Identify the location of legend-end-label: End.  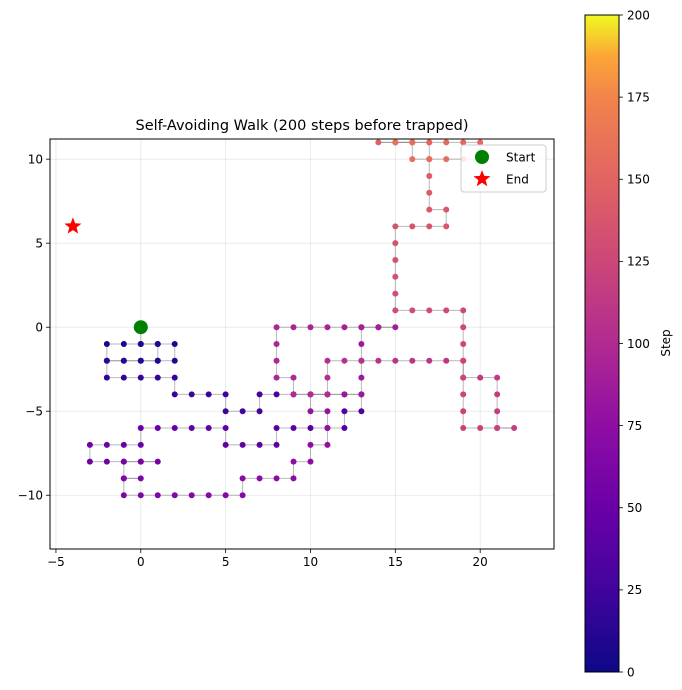
(517, 180).